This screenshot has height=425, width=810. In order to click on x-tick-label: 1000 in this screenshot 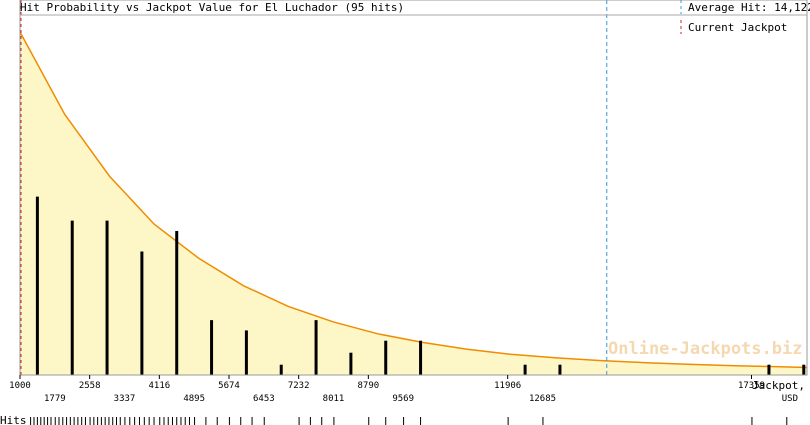, I will do `click(20, 386)`.